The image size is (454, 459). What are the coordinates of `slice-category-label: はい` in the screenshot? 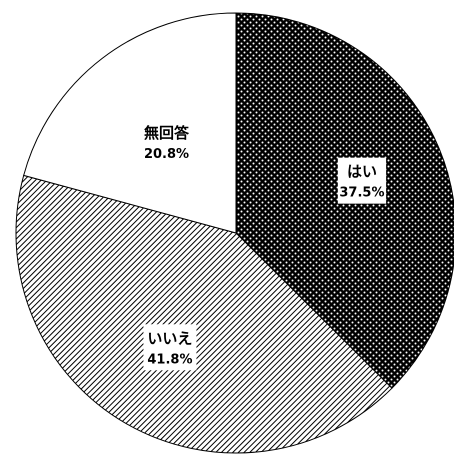 It's located at (362, 172).